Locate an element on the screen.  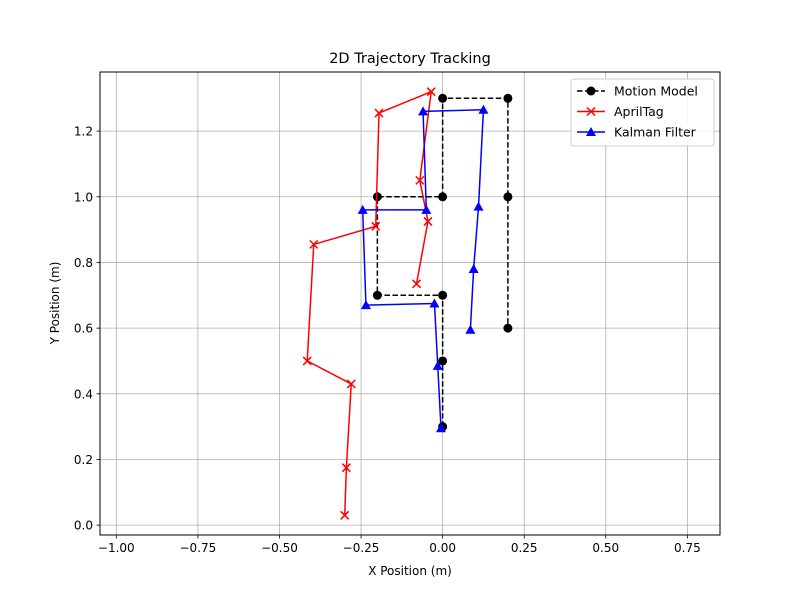
x-tick-label: −0.50 is located at coordinates (279, 548).